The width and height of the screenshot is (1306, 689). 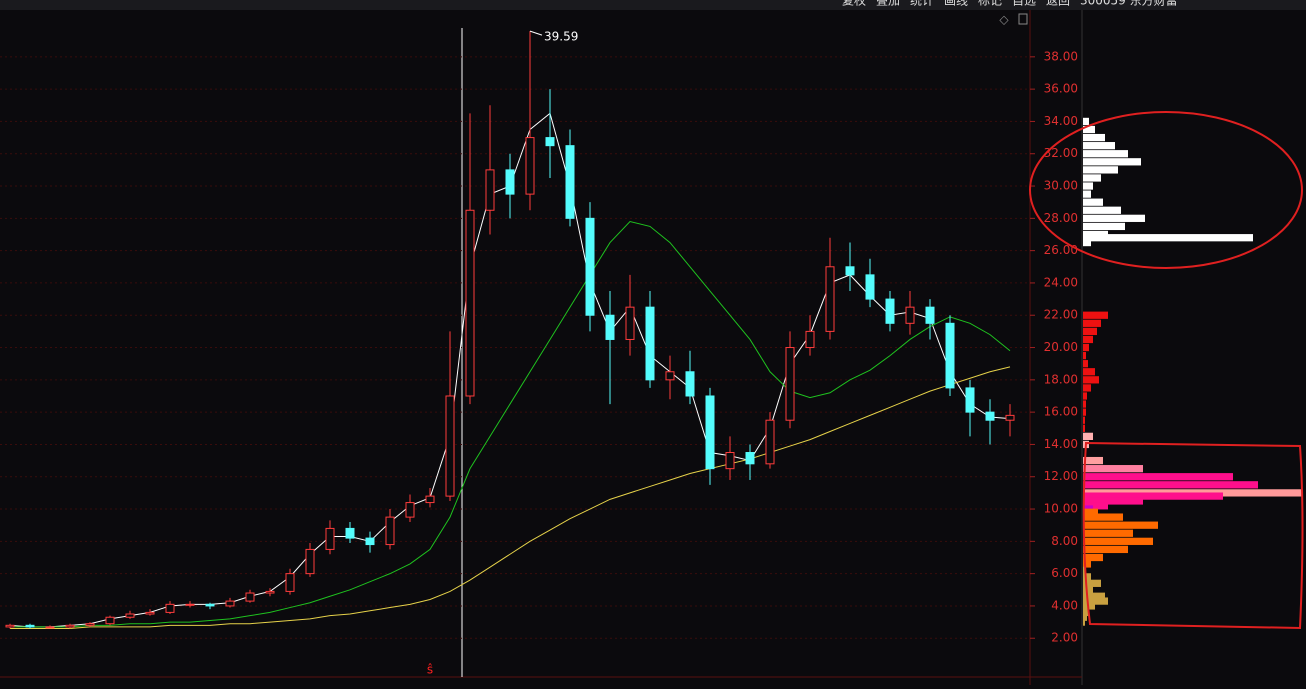 What do you see at coordinates (922, 4) in the screenshot?
I see `toolbar-button: 统计` at bounding box center [922, 4].